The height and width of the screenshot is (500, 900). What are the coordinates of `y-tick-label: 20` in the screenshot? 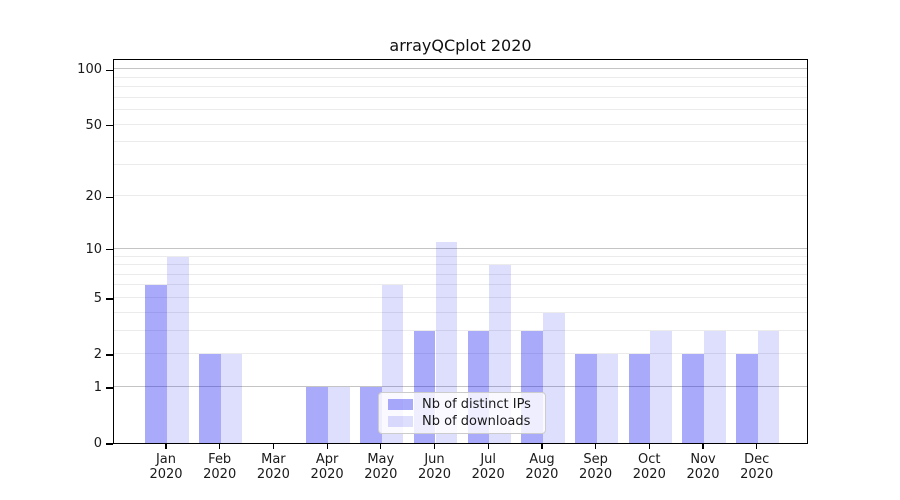 It's located at (93, 197).